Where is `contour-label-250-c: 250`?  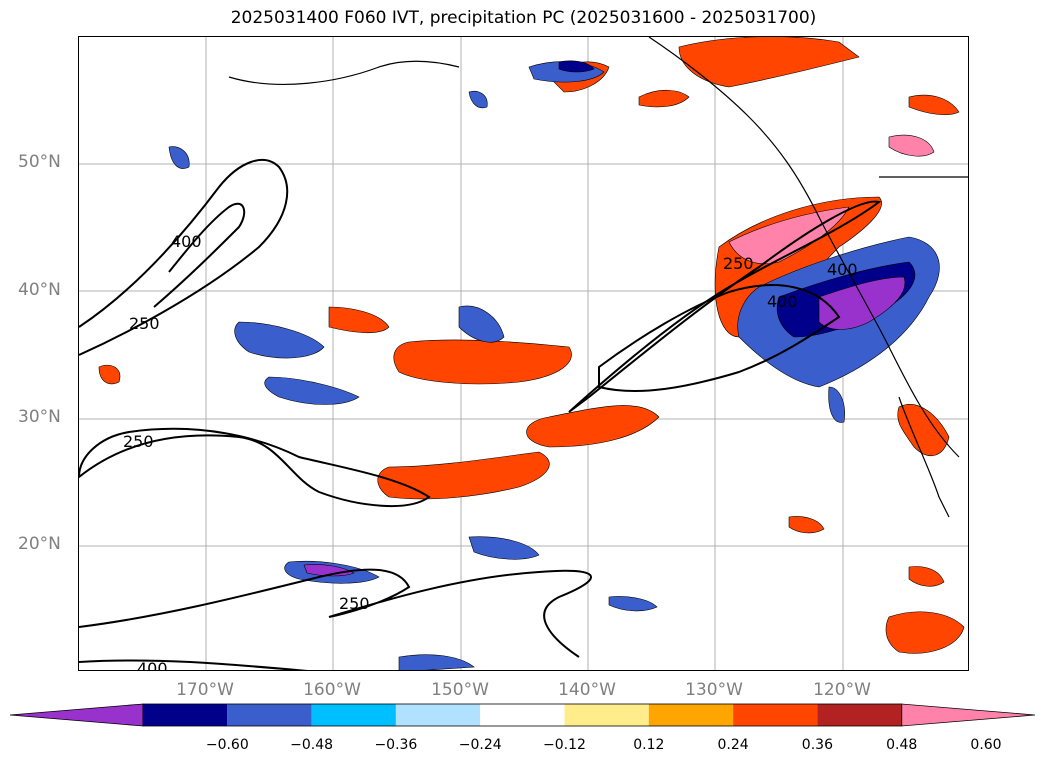
contour-label-250-c: 250 is located at coordinates (138, 441).